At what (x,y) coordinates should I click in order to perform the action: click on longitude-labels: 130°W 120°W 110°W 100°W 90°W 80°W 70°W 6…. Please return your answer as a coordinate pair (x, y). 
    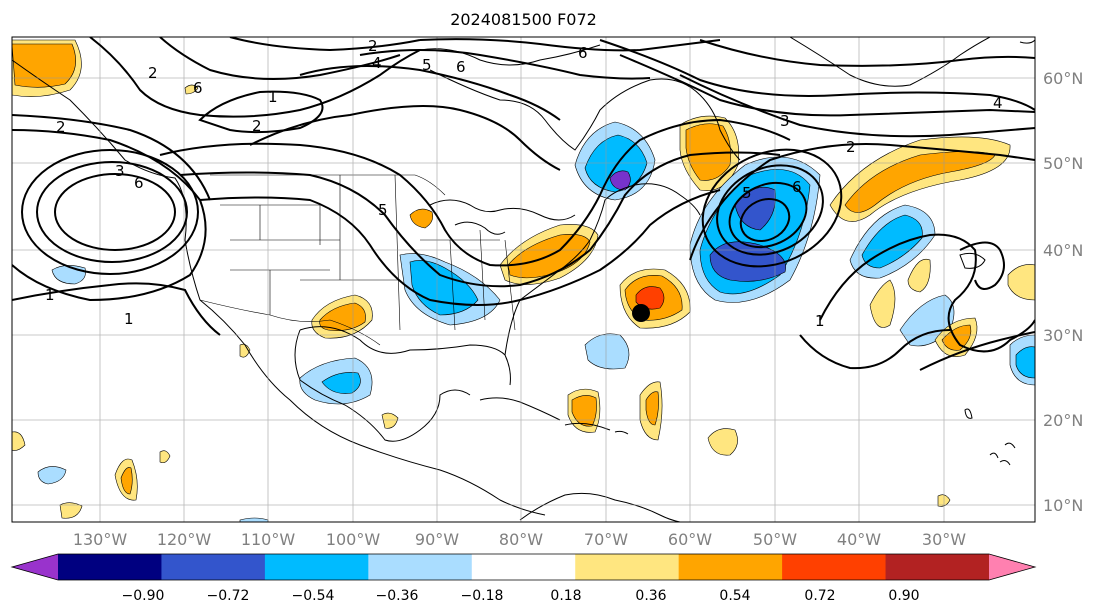
    Looking at the image, I should click on (519, 539).